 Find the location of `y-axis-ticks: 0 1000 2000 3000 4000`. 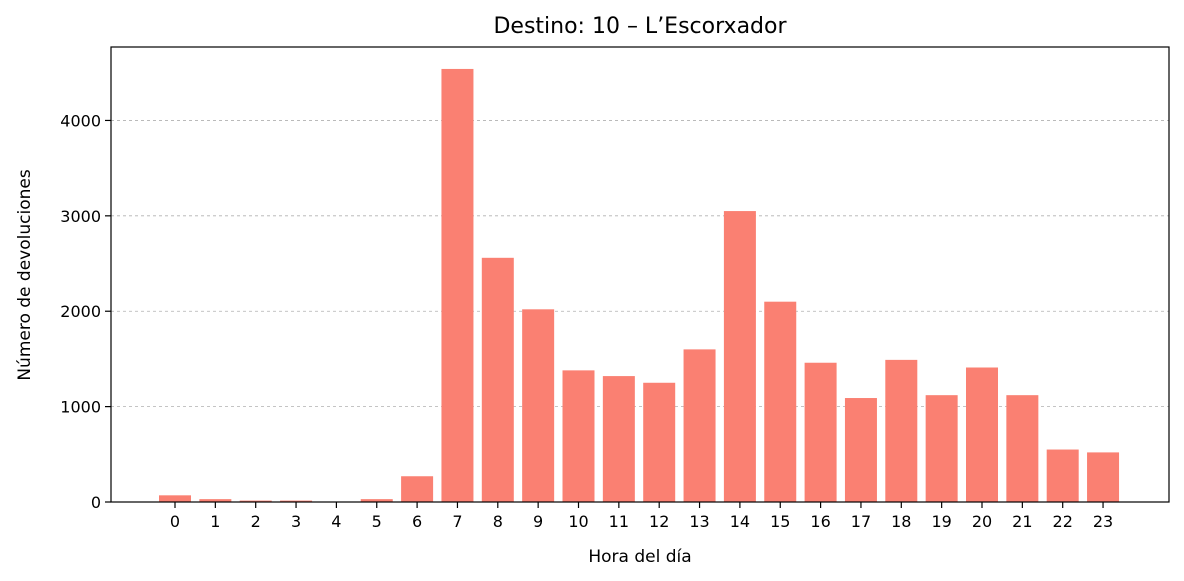

y-axis-ticks: 0 1000 2000 3000 4000 is located at coordinates (85, 311).